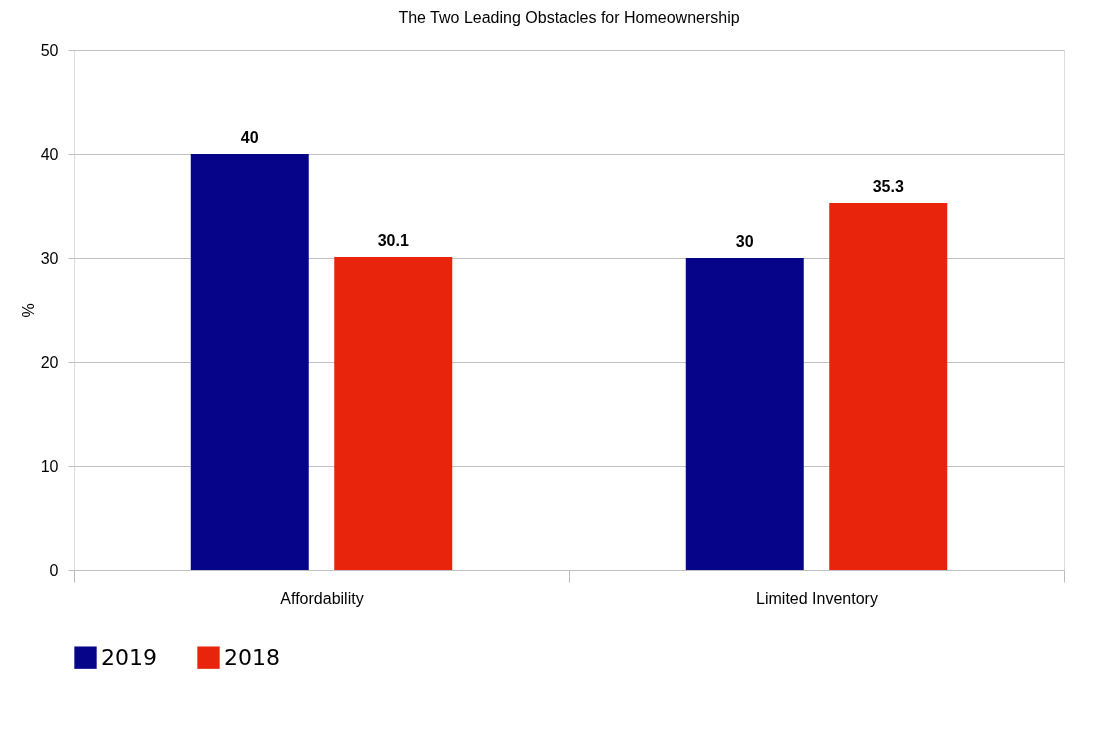  Describe the element at coordinates (49, 50) in the screenshot. I see `y-tick-label: 50` at that location.